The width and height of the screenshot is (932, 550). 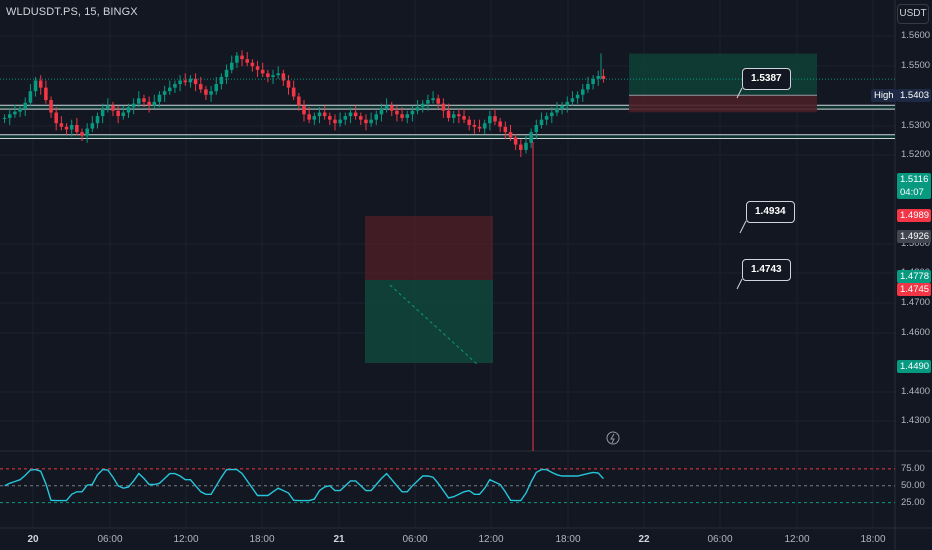 What do you see at coordinates (770, 212) in the screenshot?
I see `entry-callout: 1.4934` at bounding box center [770, 212].